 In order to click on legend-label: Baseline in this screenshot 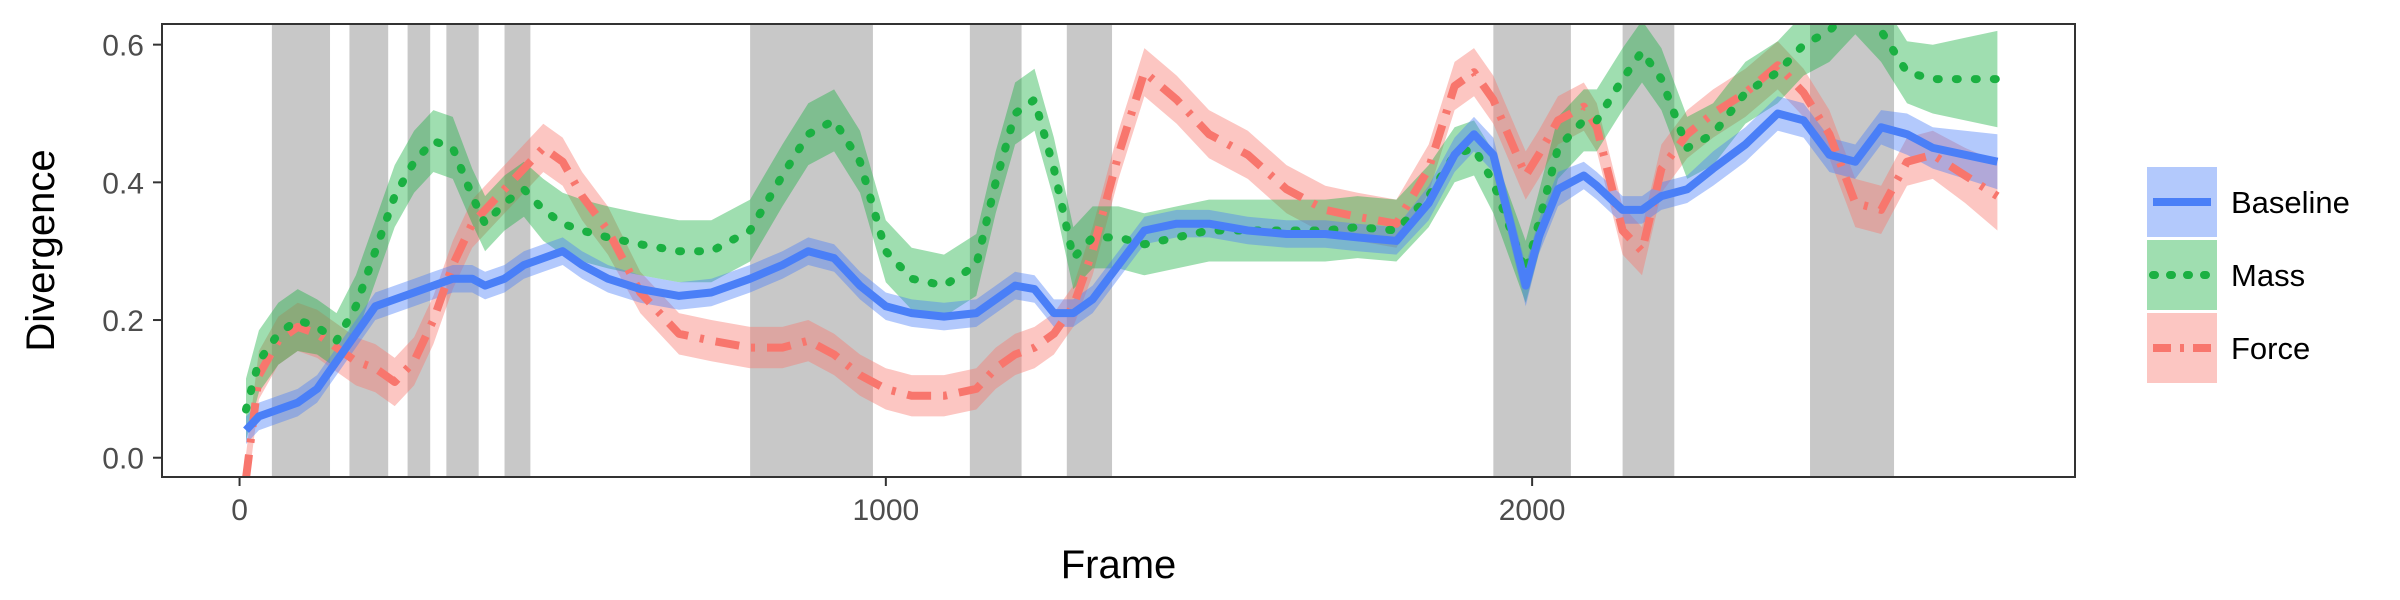, I will do `click(2290, 202)`.